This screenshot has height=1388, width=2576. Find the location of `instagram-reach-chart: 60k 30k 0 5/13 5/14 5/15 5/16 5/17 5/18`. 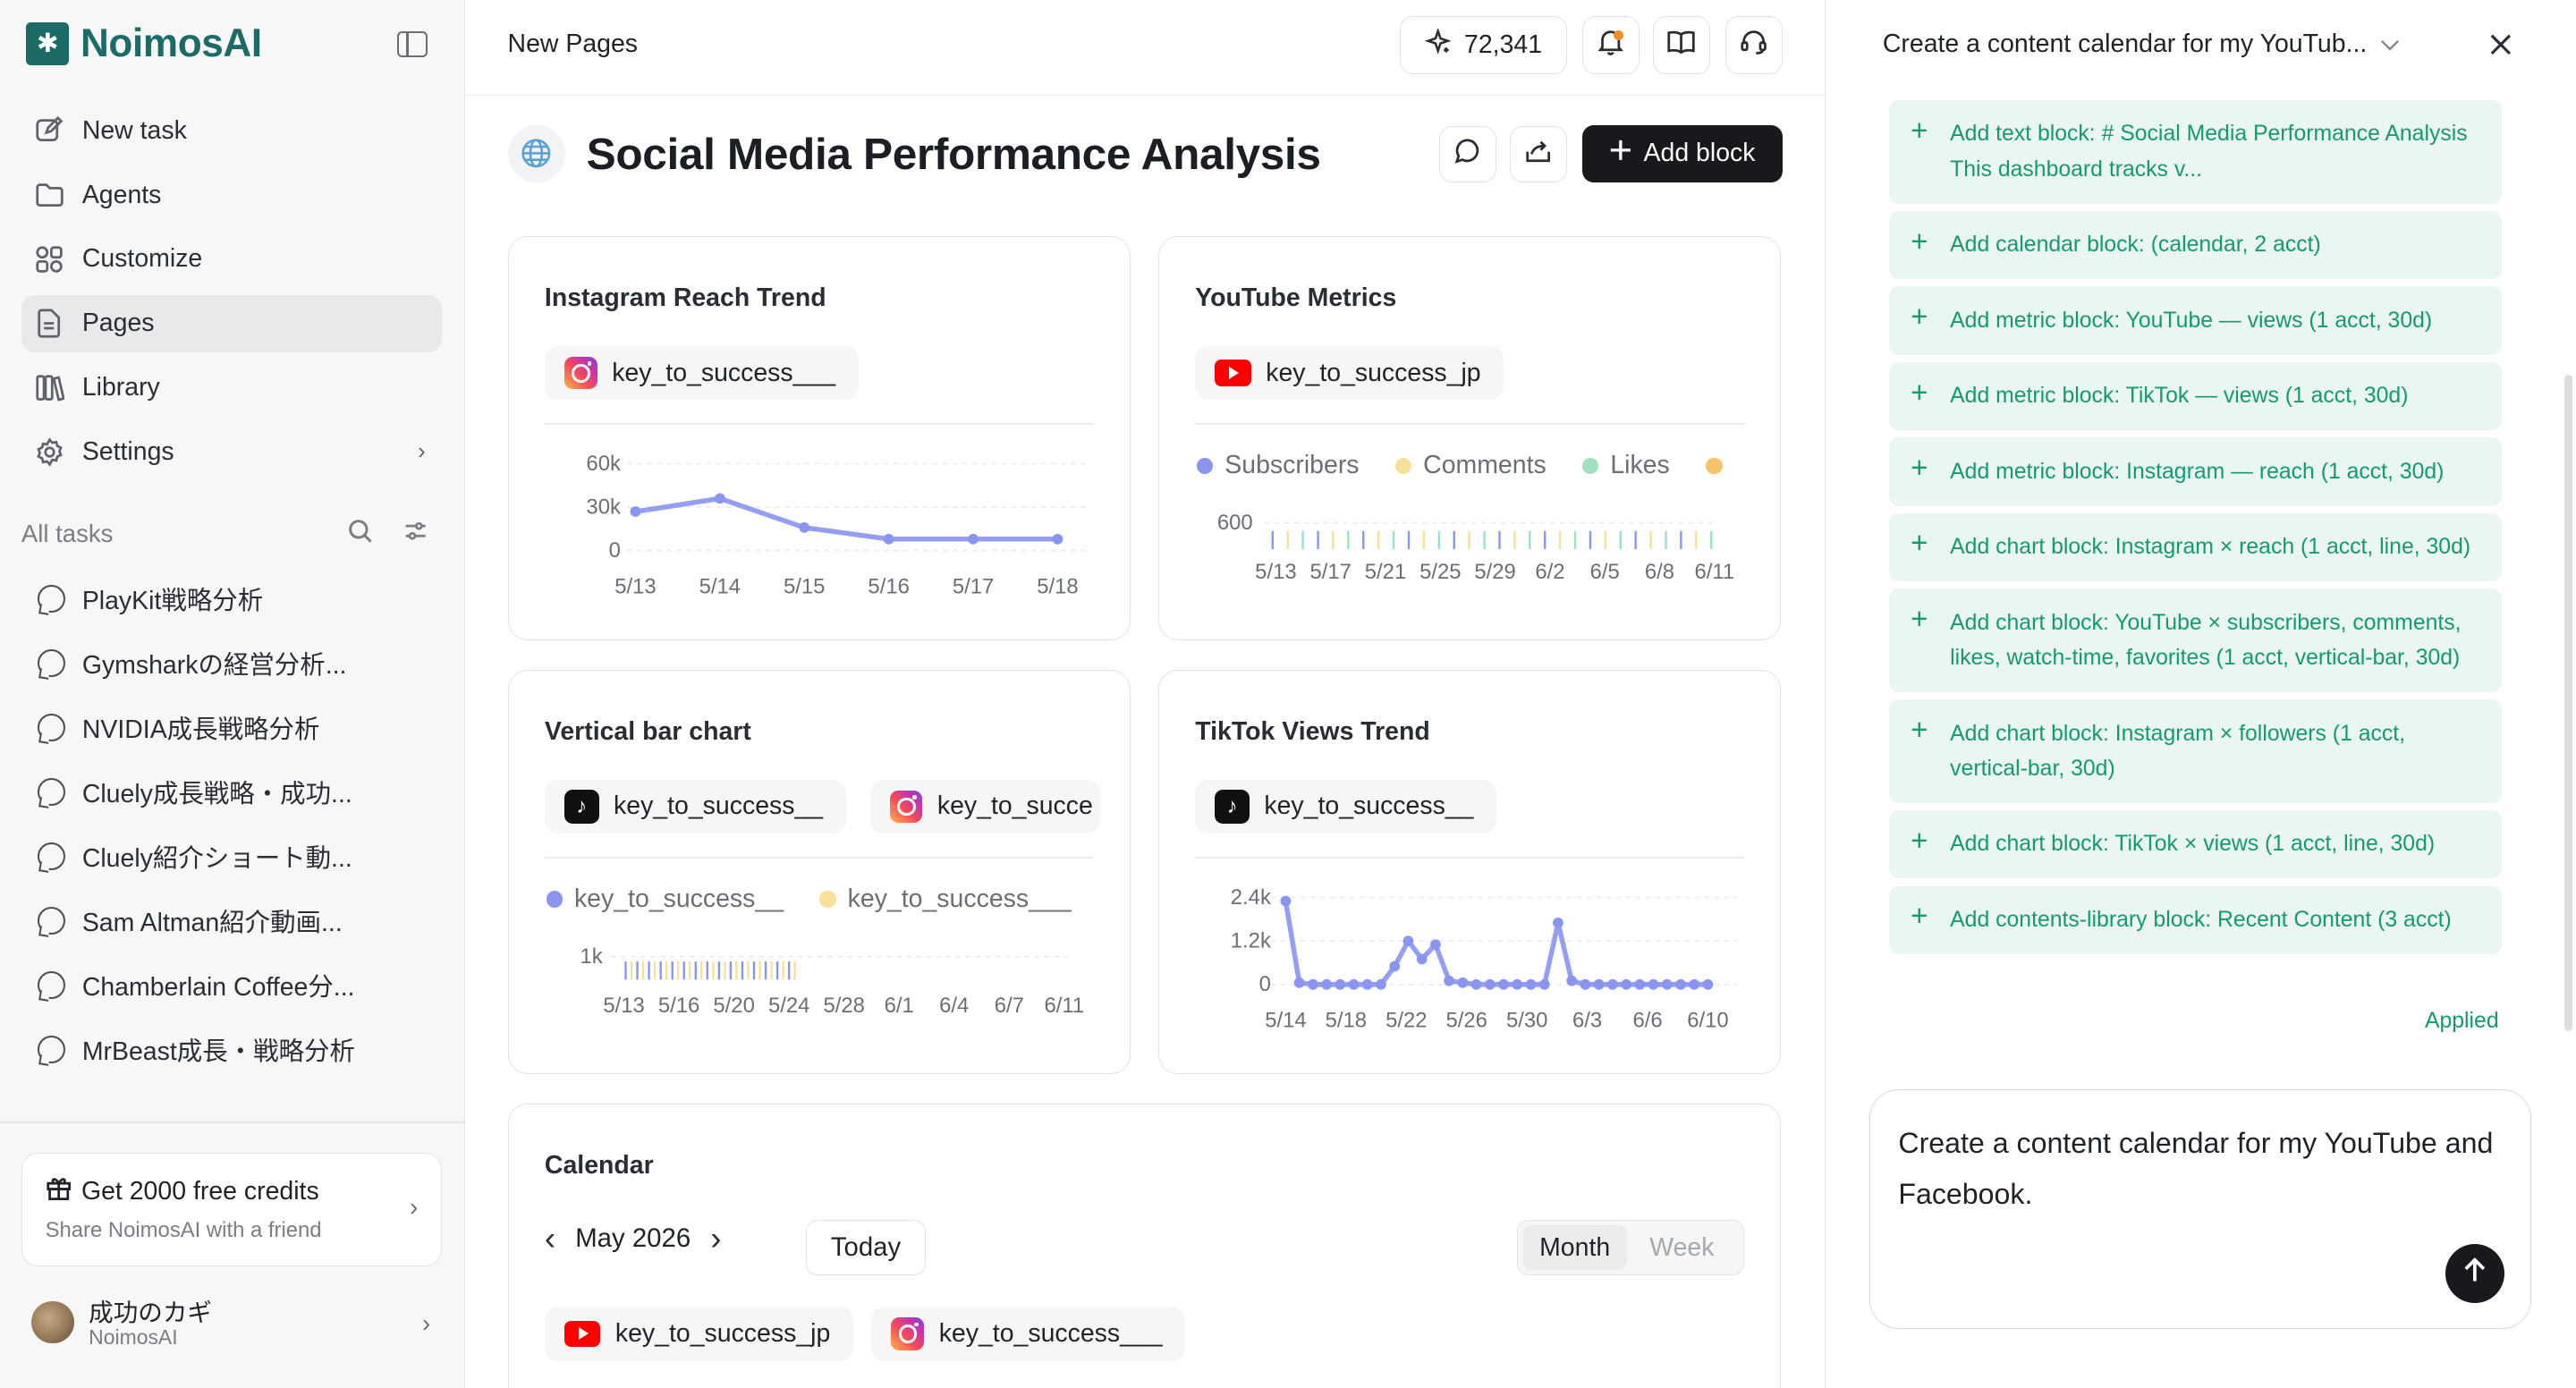

instagram-reach-chart: 60k 30k 0 5/13 5/14 5/15 5/16 5/17 5/18 is located at coordinates (837, 525).